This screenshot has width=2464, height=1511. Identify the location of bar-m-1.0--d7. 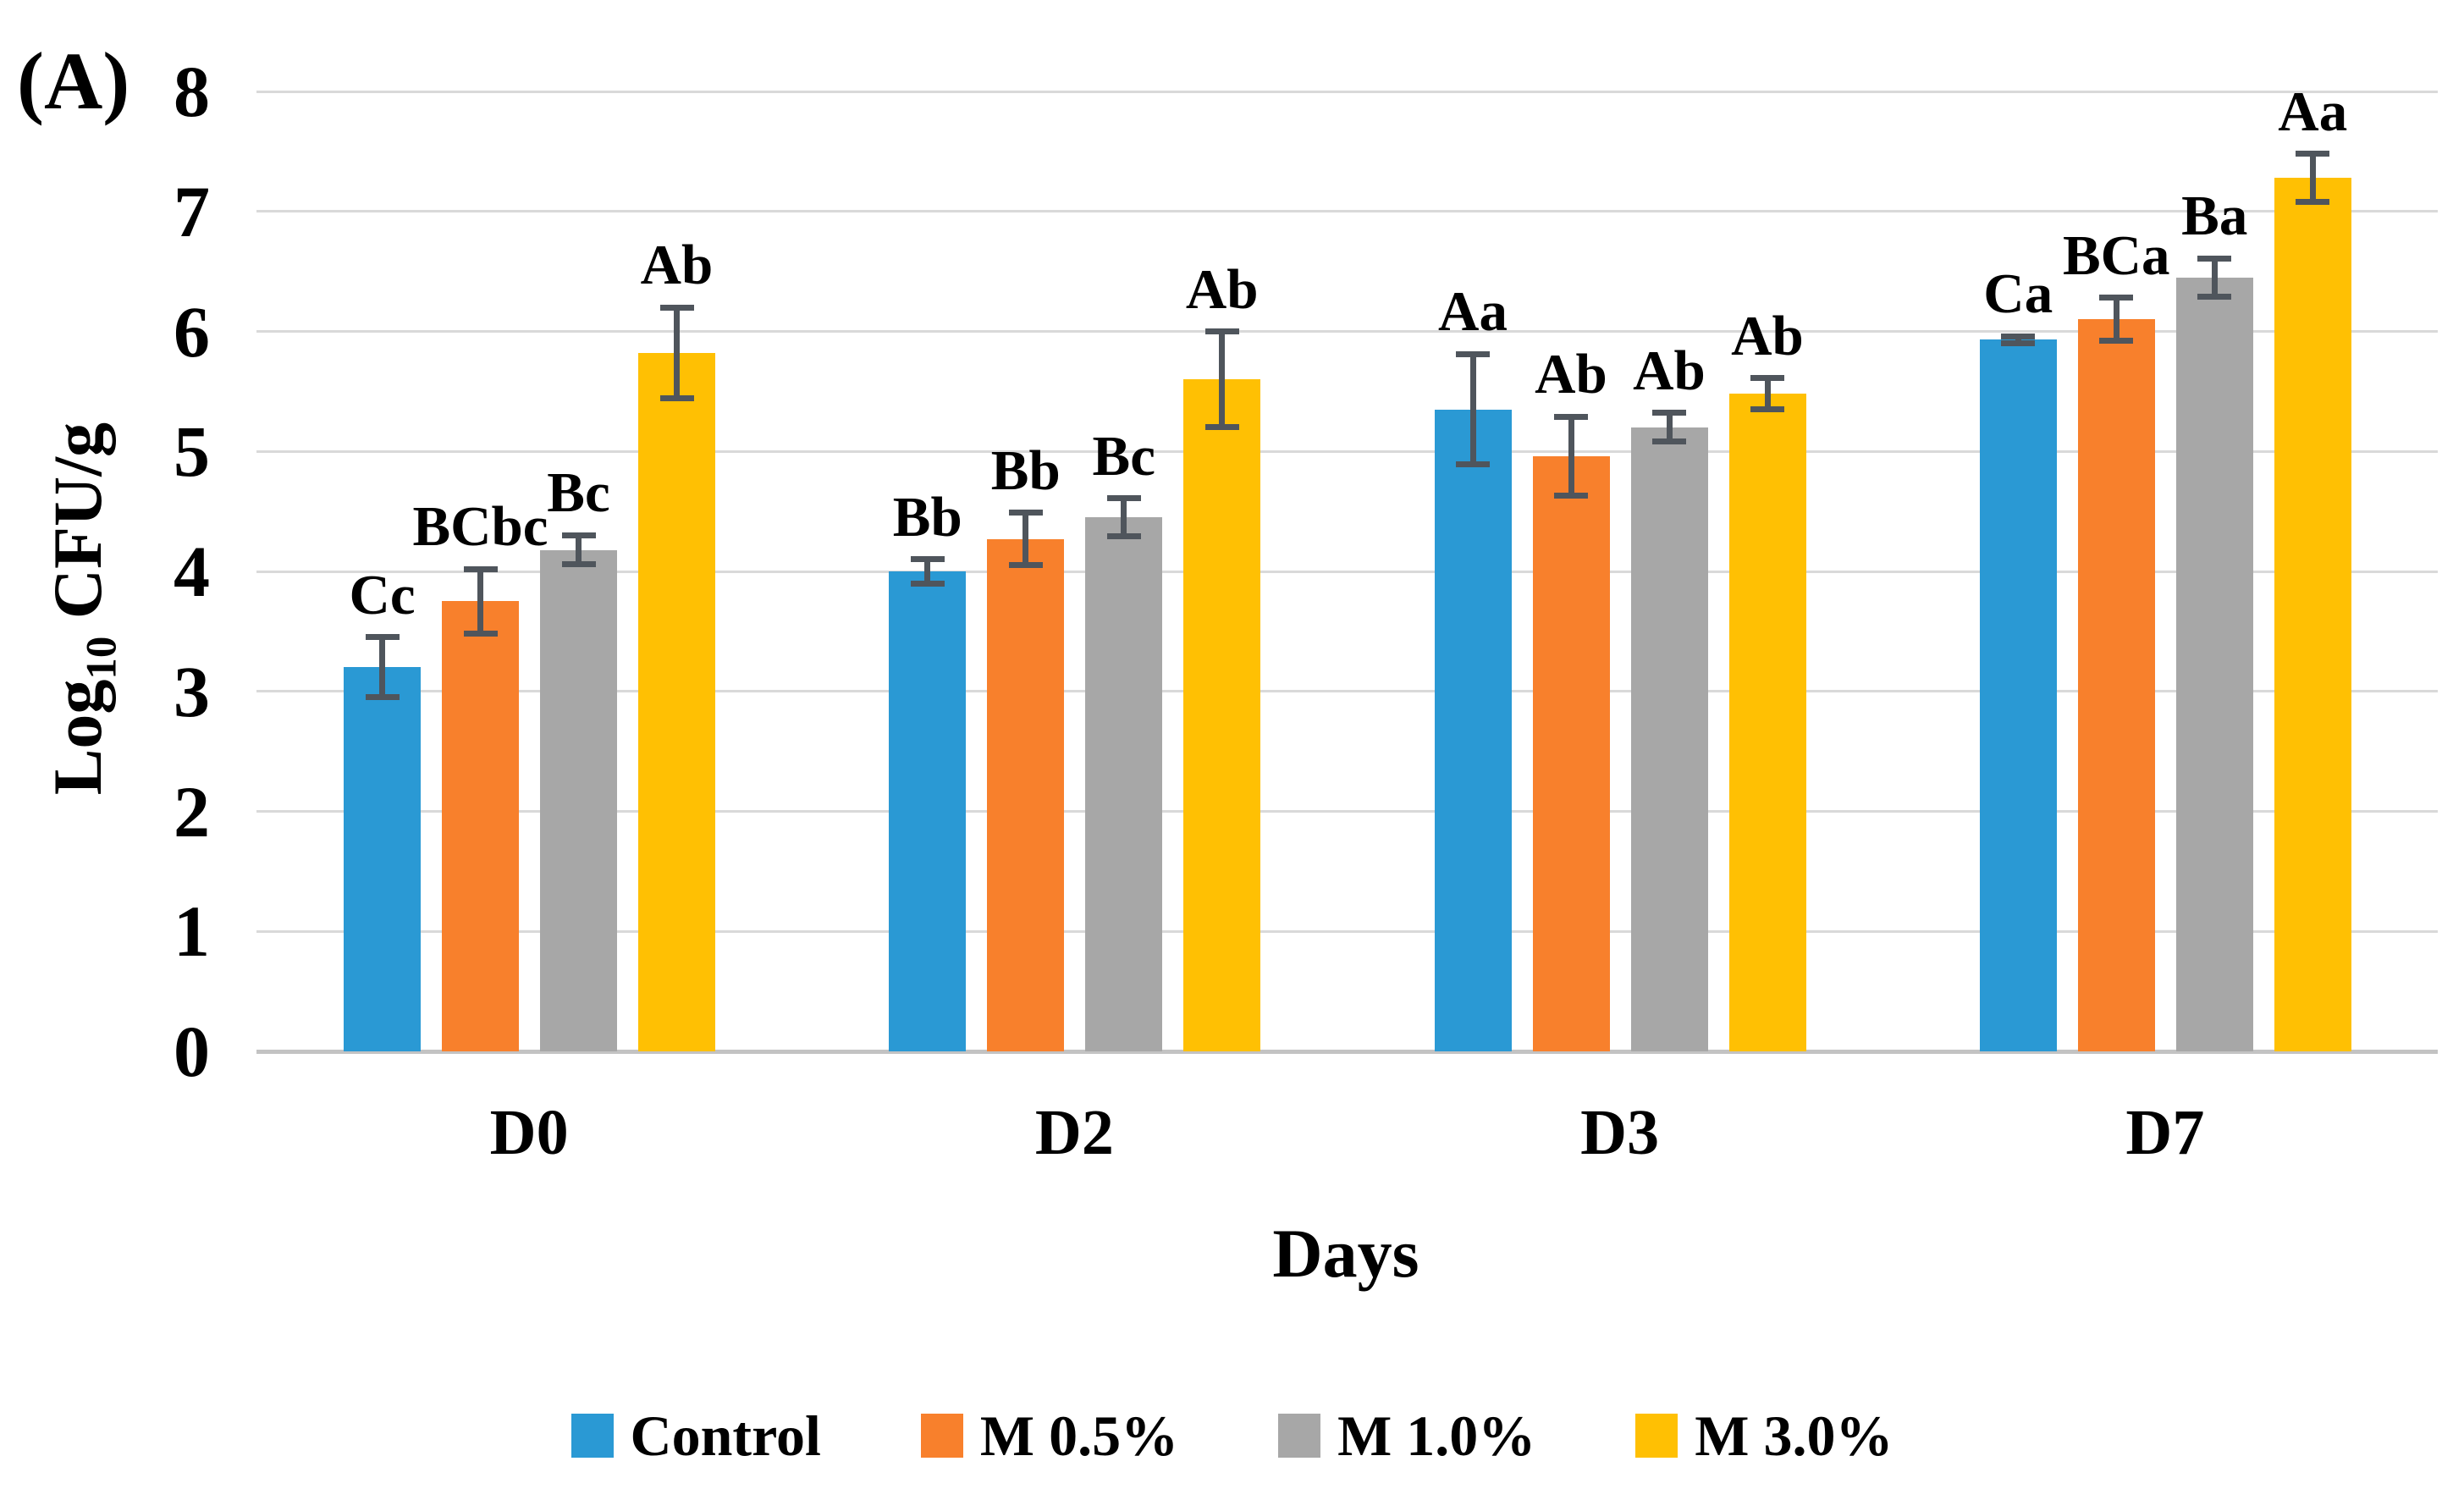
(2214, 664).